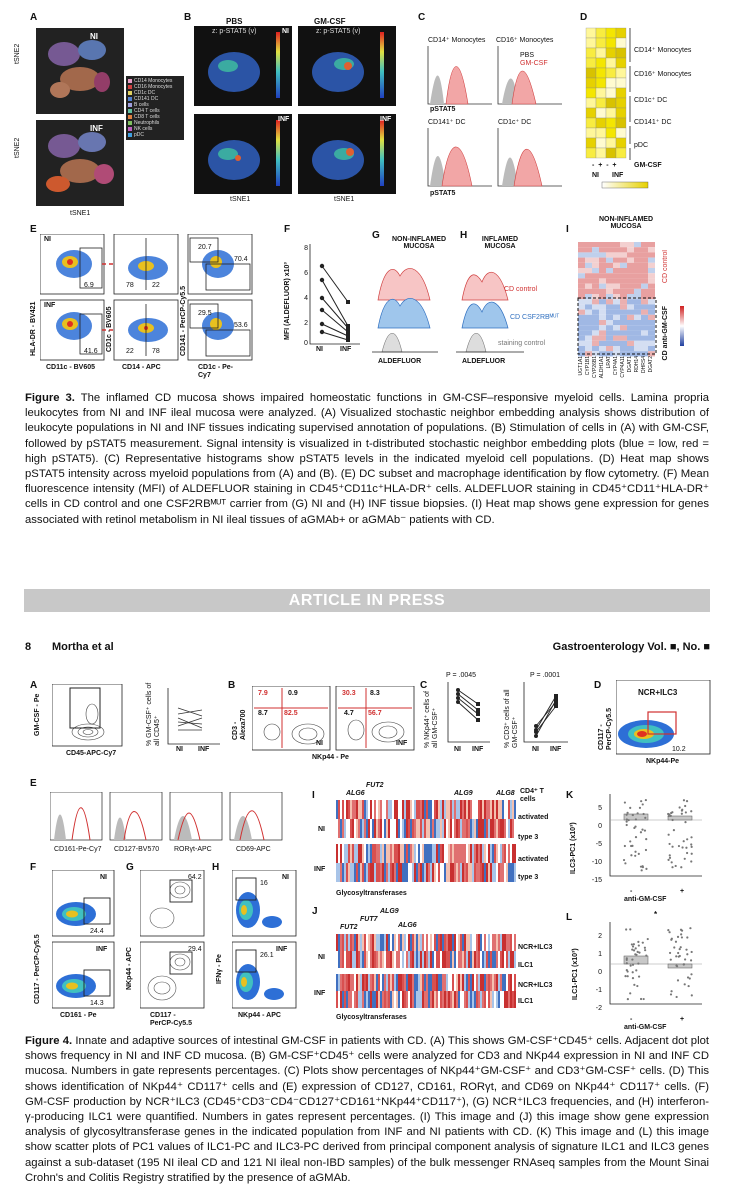  I want to click on e-v9: 29.5, so click(205, 313).